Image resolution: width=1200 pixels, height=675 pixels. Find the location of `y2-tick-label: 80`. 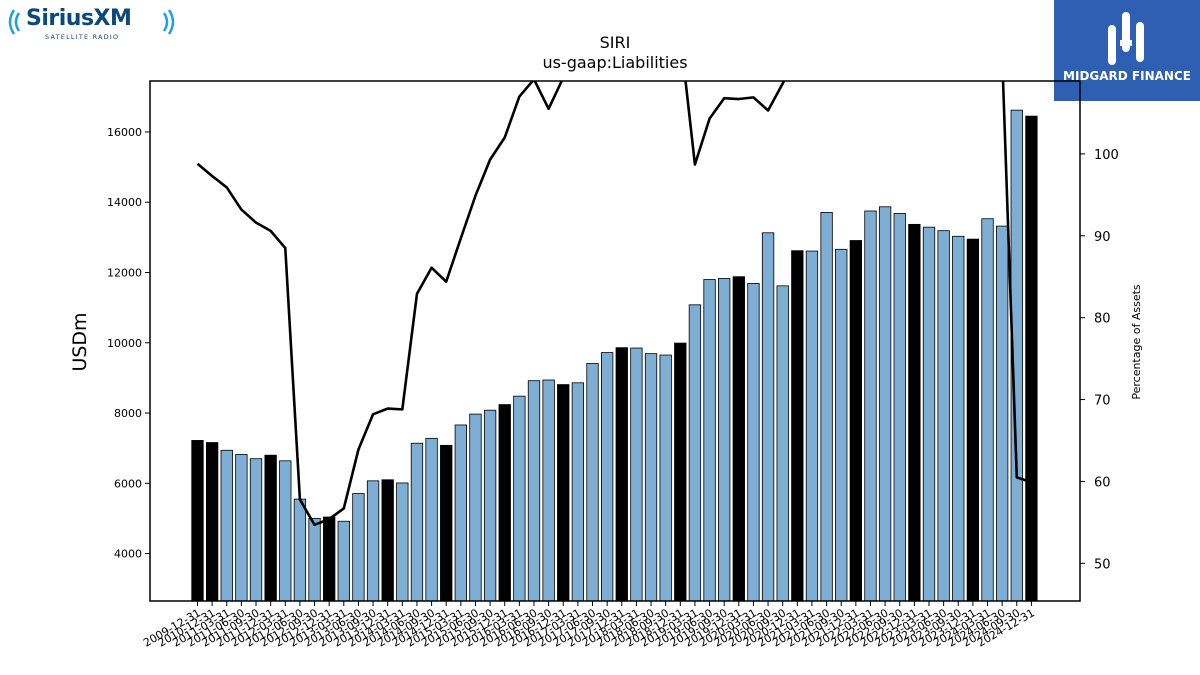

y2-tick-label: 80 is located at coordinates (1102, 319).